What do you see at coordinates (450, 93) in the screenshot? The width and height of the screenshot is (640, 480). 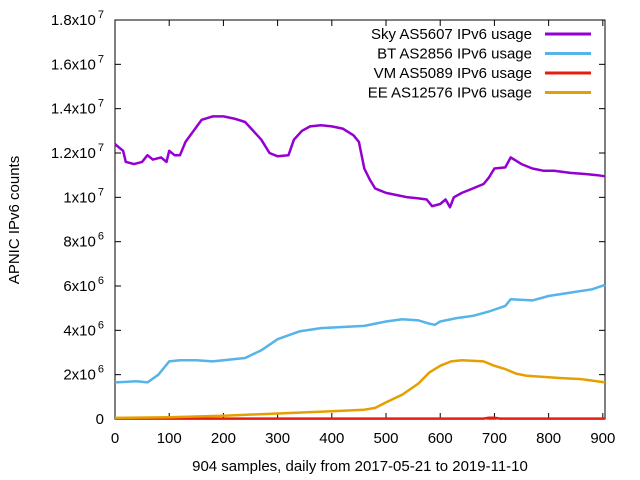 I see `legend-label-3: EE AS12576 IPv6 usage` at bounding box center [450, 93].